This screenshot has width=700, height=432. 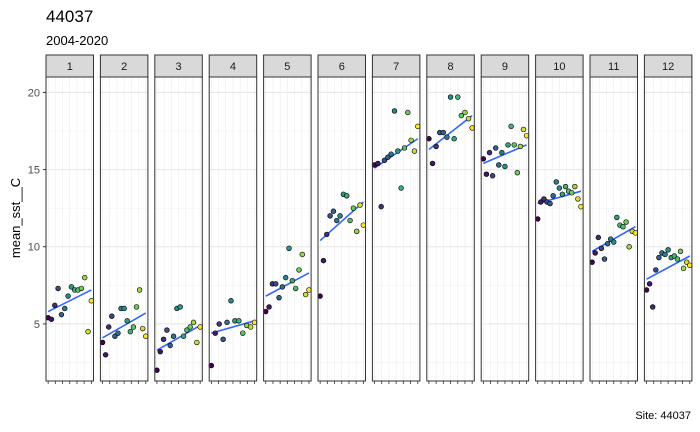 I want to click on facet-panel-6: 6, so click(x=342, y=219).